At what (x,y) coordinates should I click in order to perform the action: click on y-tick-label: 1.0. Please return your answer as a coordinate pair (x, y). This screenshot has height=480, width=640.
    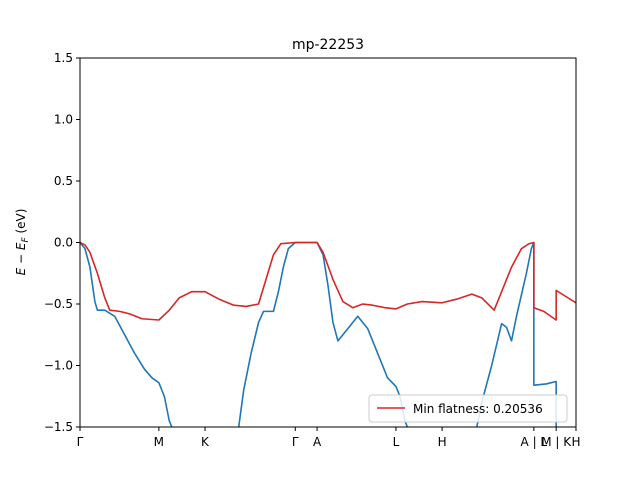
    Looking at the image, I should click on (63, 120).